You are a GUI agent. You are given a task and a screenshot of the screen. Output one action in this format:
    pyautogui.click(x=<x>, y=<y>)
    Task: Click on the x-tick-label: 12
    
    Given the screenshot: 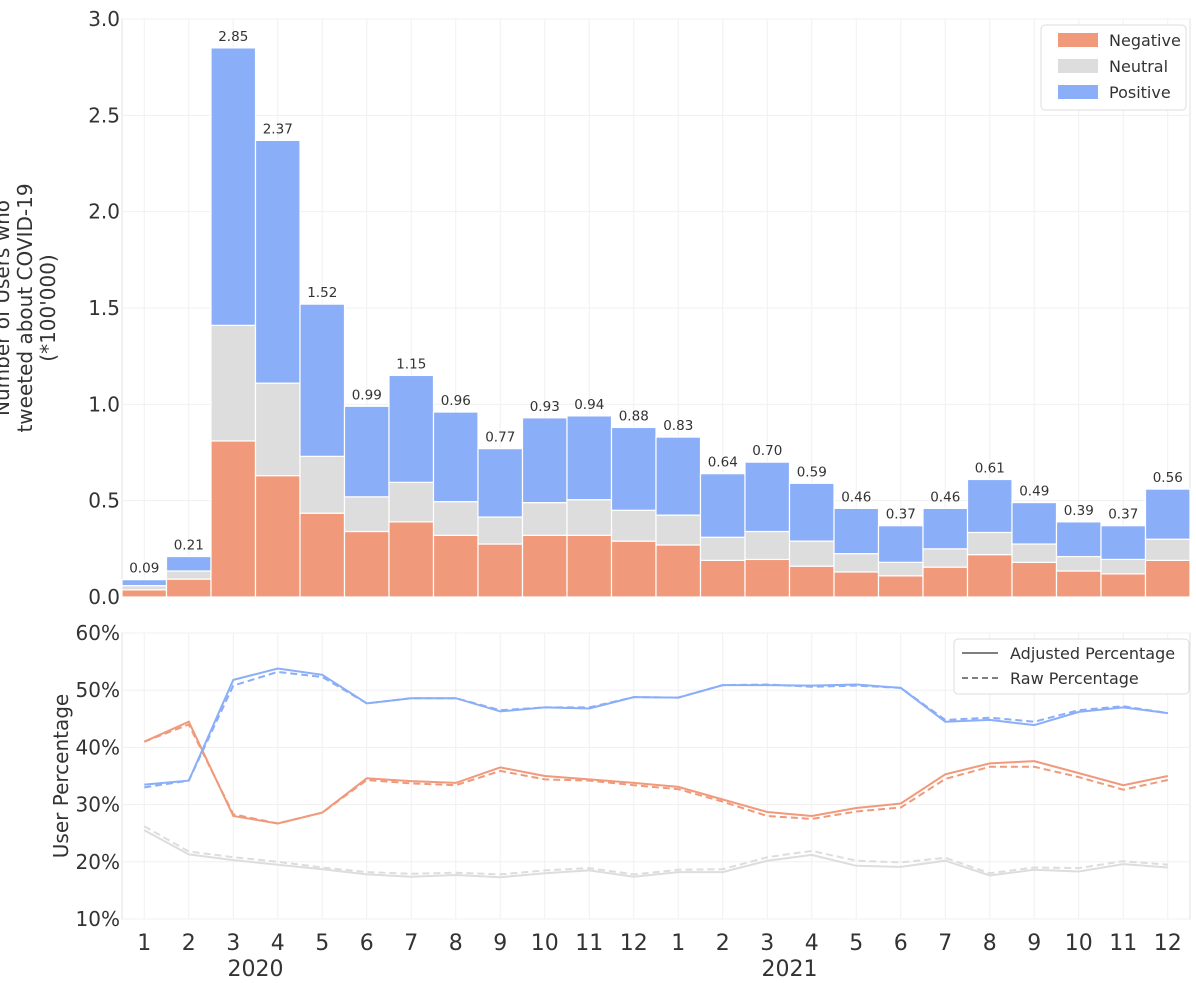 What is the action you would take?
    pyautogui.click(x=1168, y=943)
    